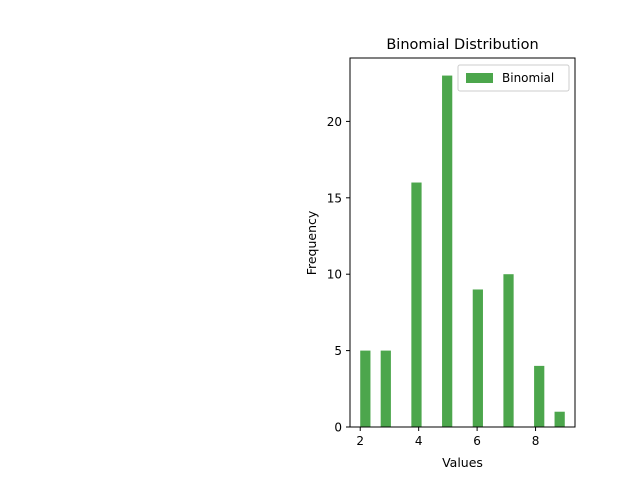 This screenshot has height=484, width=640. Describe the element at coordinates (536, 441) in the screenshot. I see `x-tick-label: 8` at that location.